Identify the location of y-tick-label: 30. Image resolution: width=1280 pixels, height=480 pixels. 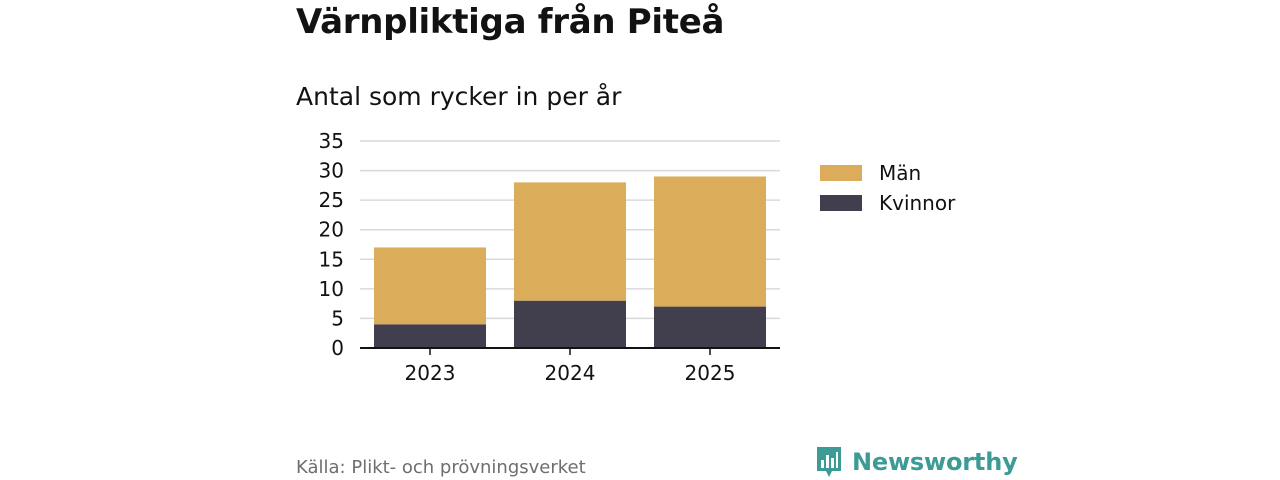
(331, 171).